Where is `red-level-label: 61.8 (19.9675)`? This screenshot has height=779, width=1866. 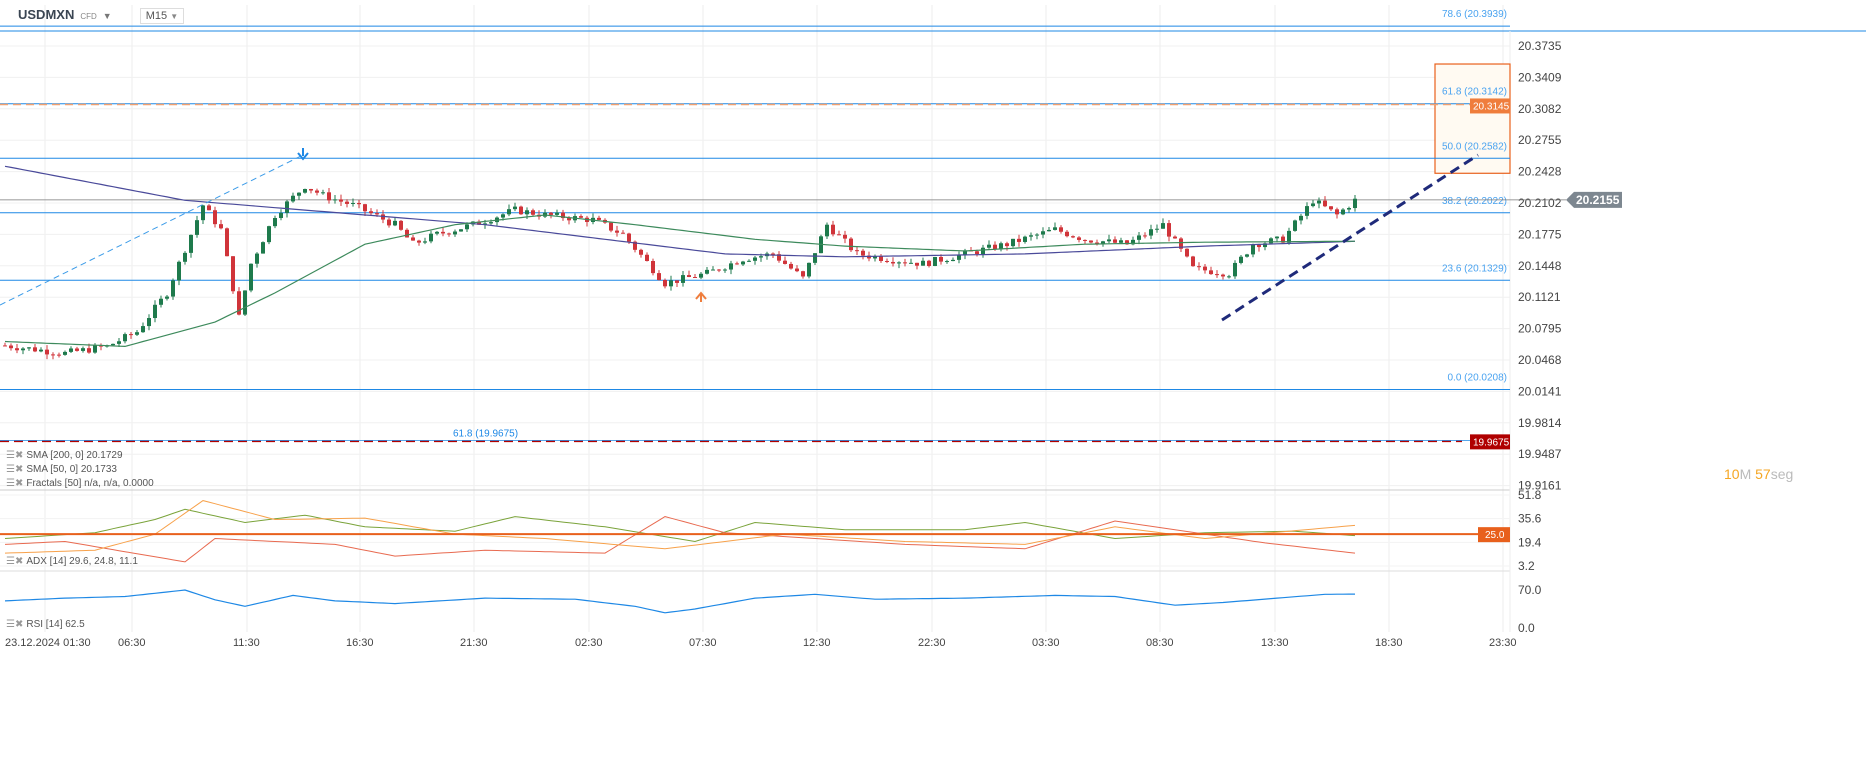 red-level-label: 61.8 (19.9675) is located at coordinates (485, 433).